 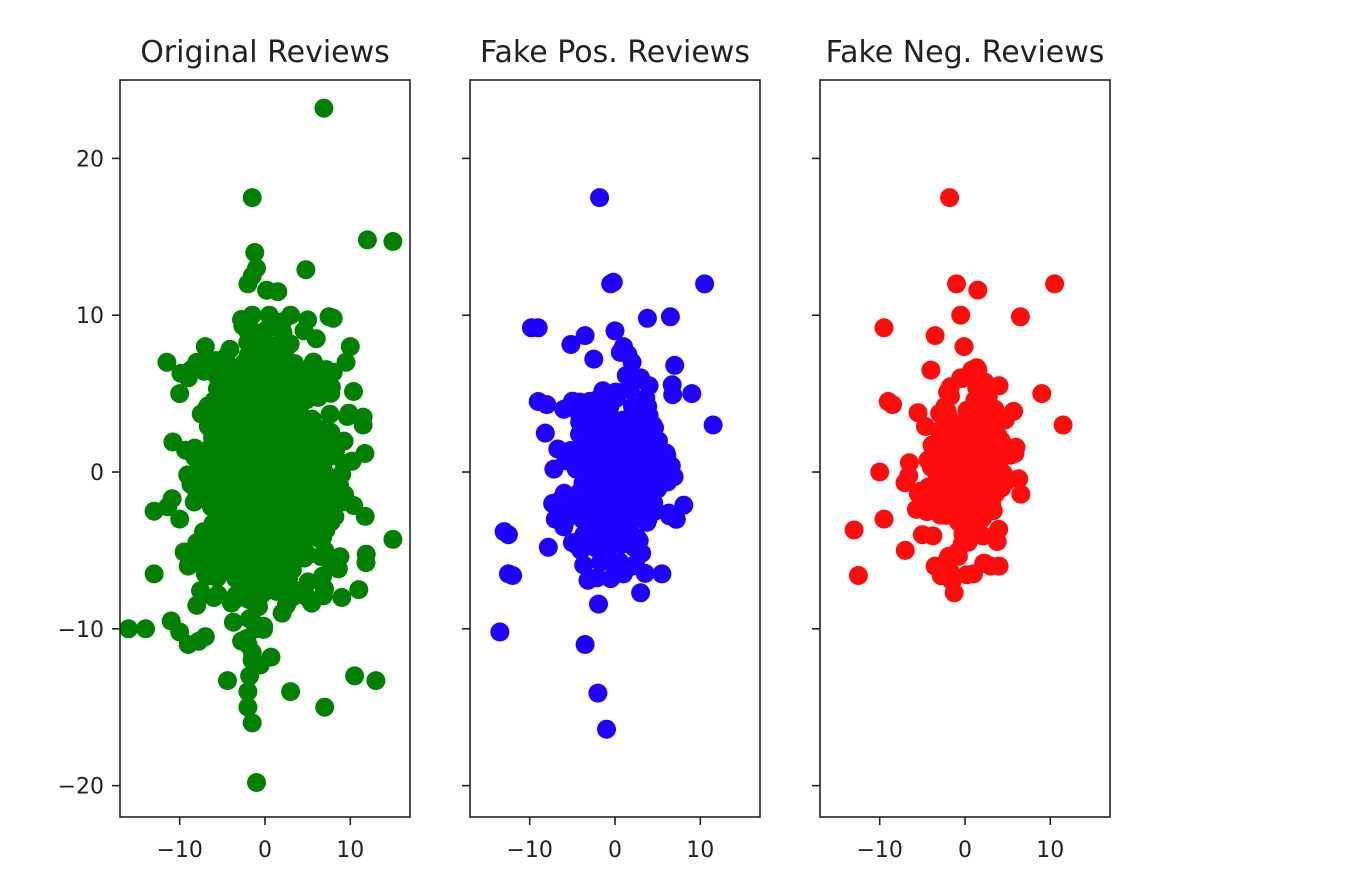 What do you see at coordinates (1050, 850) in the screenshot?
I see `x-tick-label: 10` at bounding box center [1050, 850].